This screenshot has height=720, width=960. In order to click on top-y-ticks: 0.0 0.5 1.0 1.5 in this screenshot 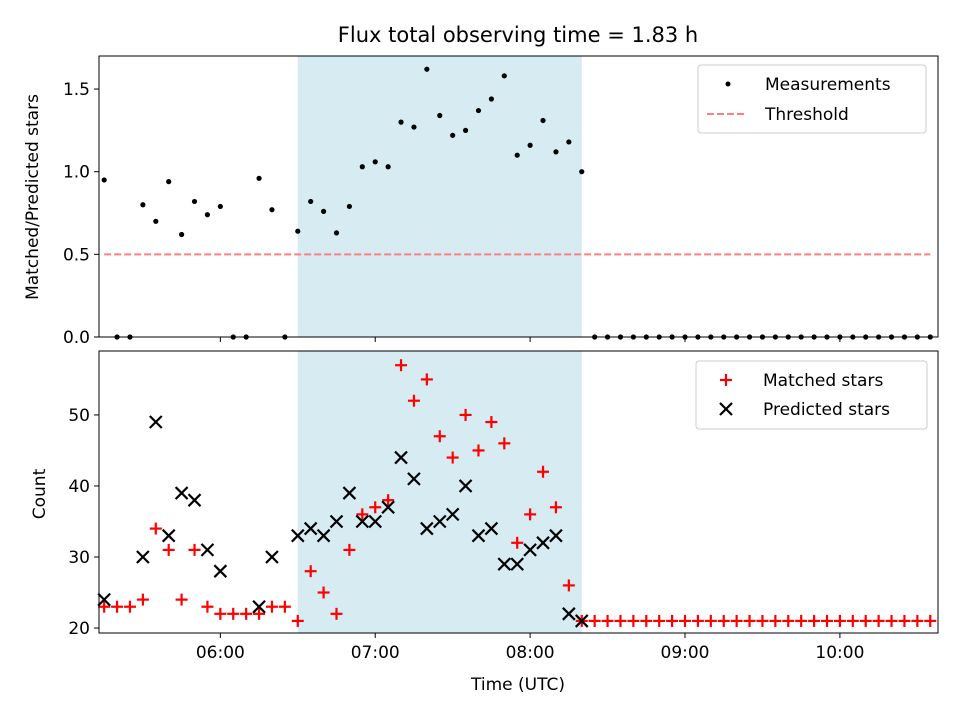, I will do `click(81, 214)`.